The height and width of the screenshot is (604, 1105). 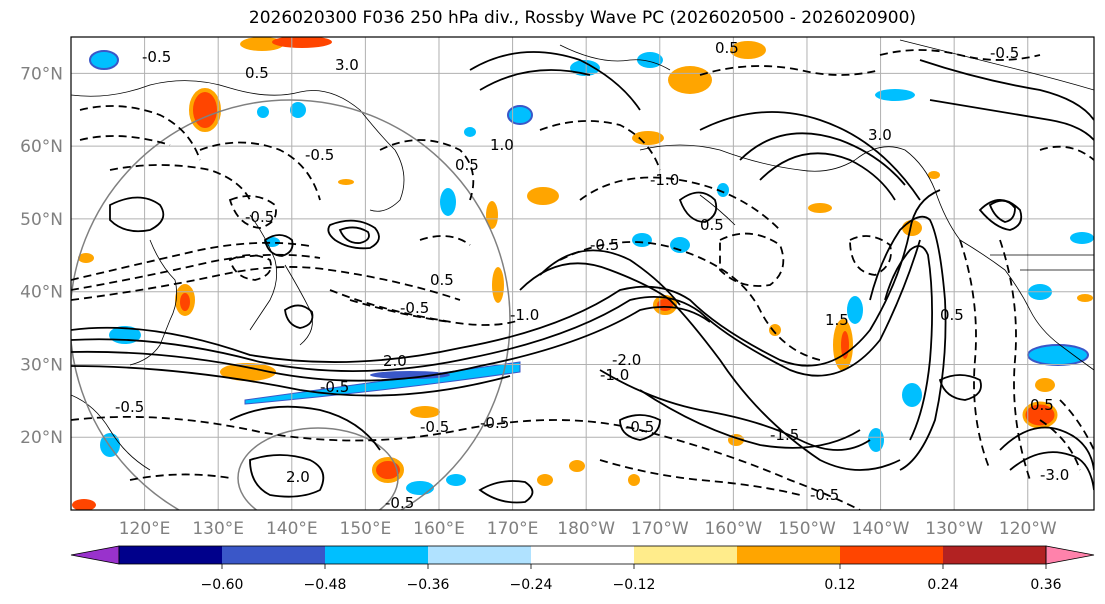 I want to click on latitude-label: 60°N, so click(x=41, y=147).